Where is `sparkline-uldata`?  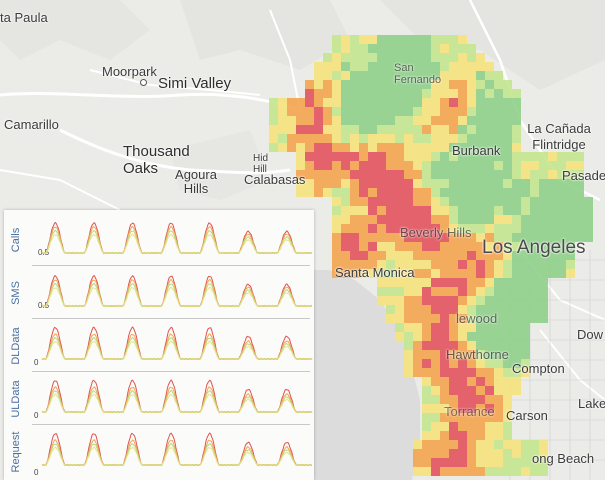
sparkline-uldata is located at coordinates (171, 397).